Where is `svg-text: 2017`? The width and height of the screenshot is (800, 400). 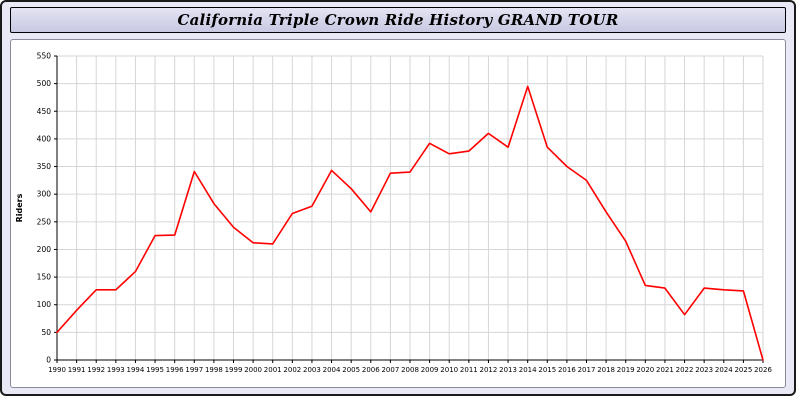 svg-text: 2017 is located at coordinates (587, 370).